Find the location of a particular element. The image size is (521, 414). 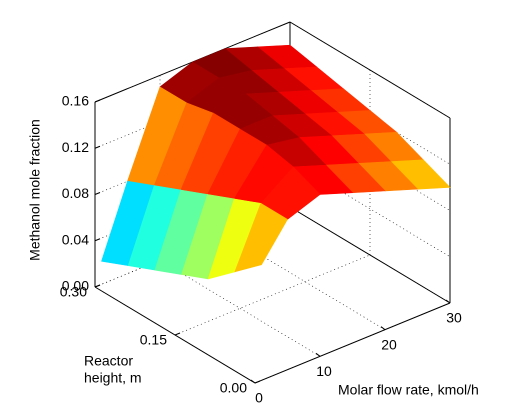

box-edge is located at coordinates (352, 343).